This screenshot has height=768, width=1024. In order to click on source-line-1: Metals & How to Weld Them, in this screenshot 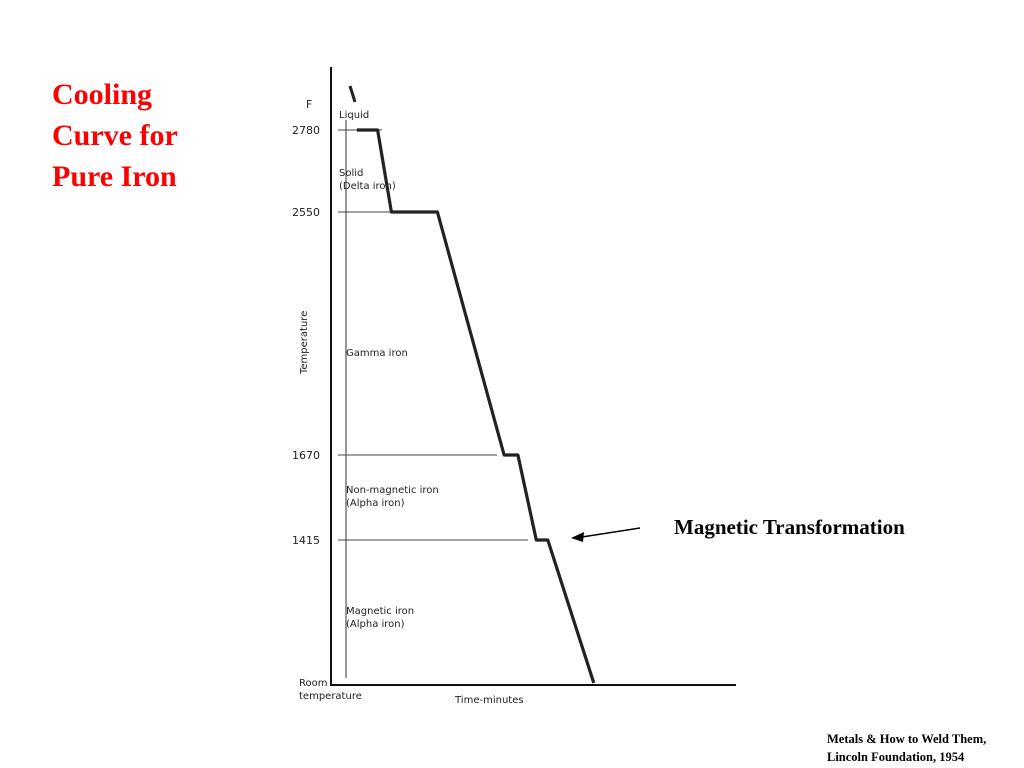, I will do `click(907, 739)`.